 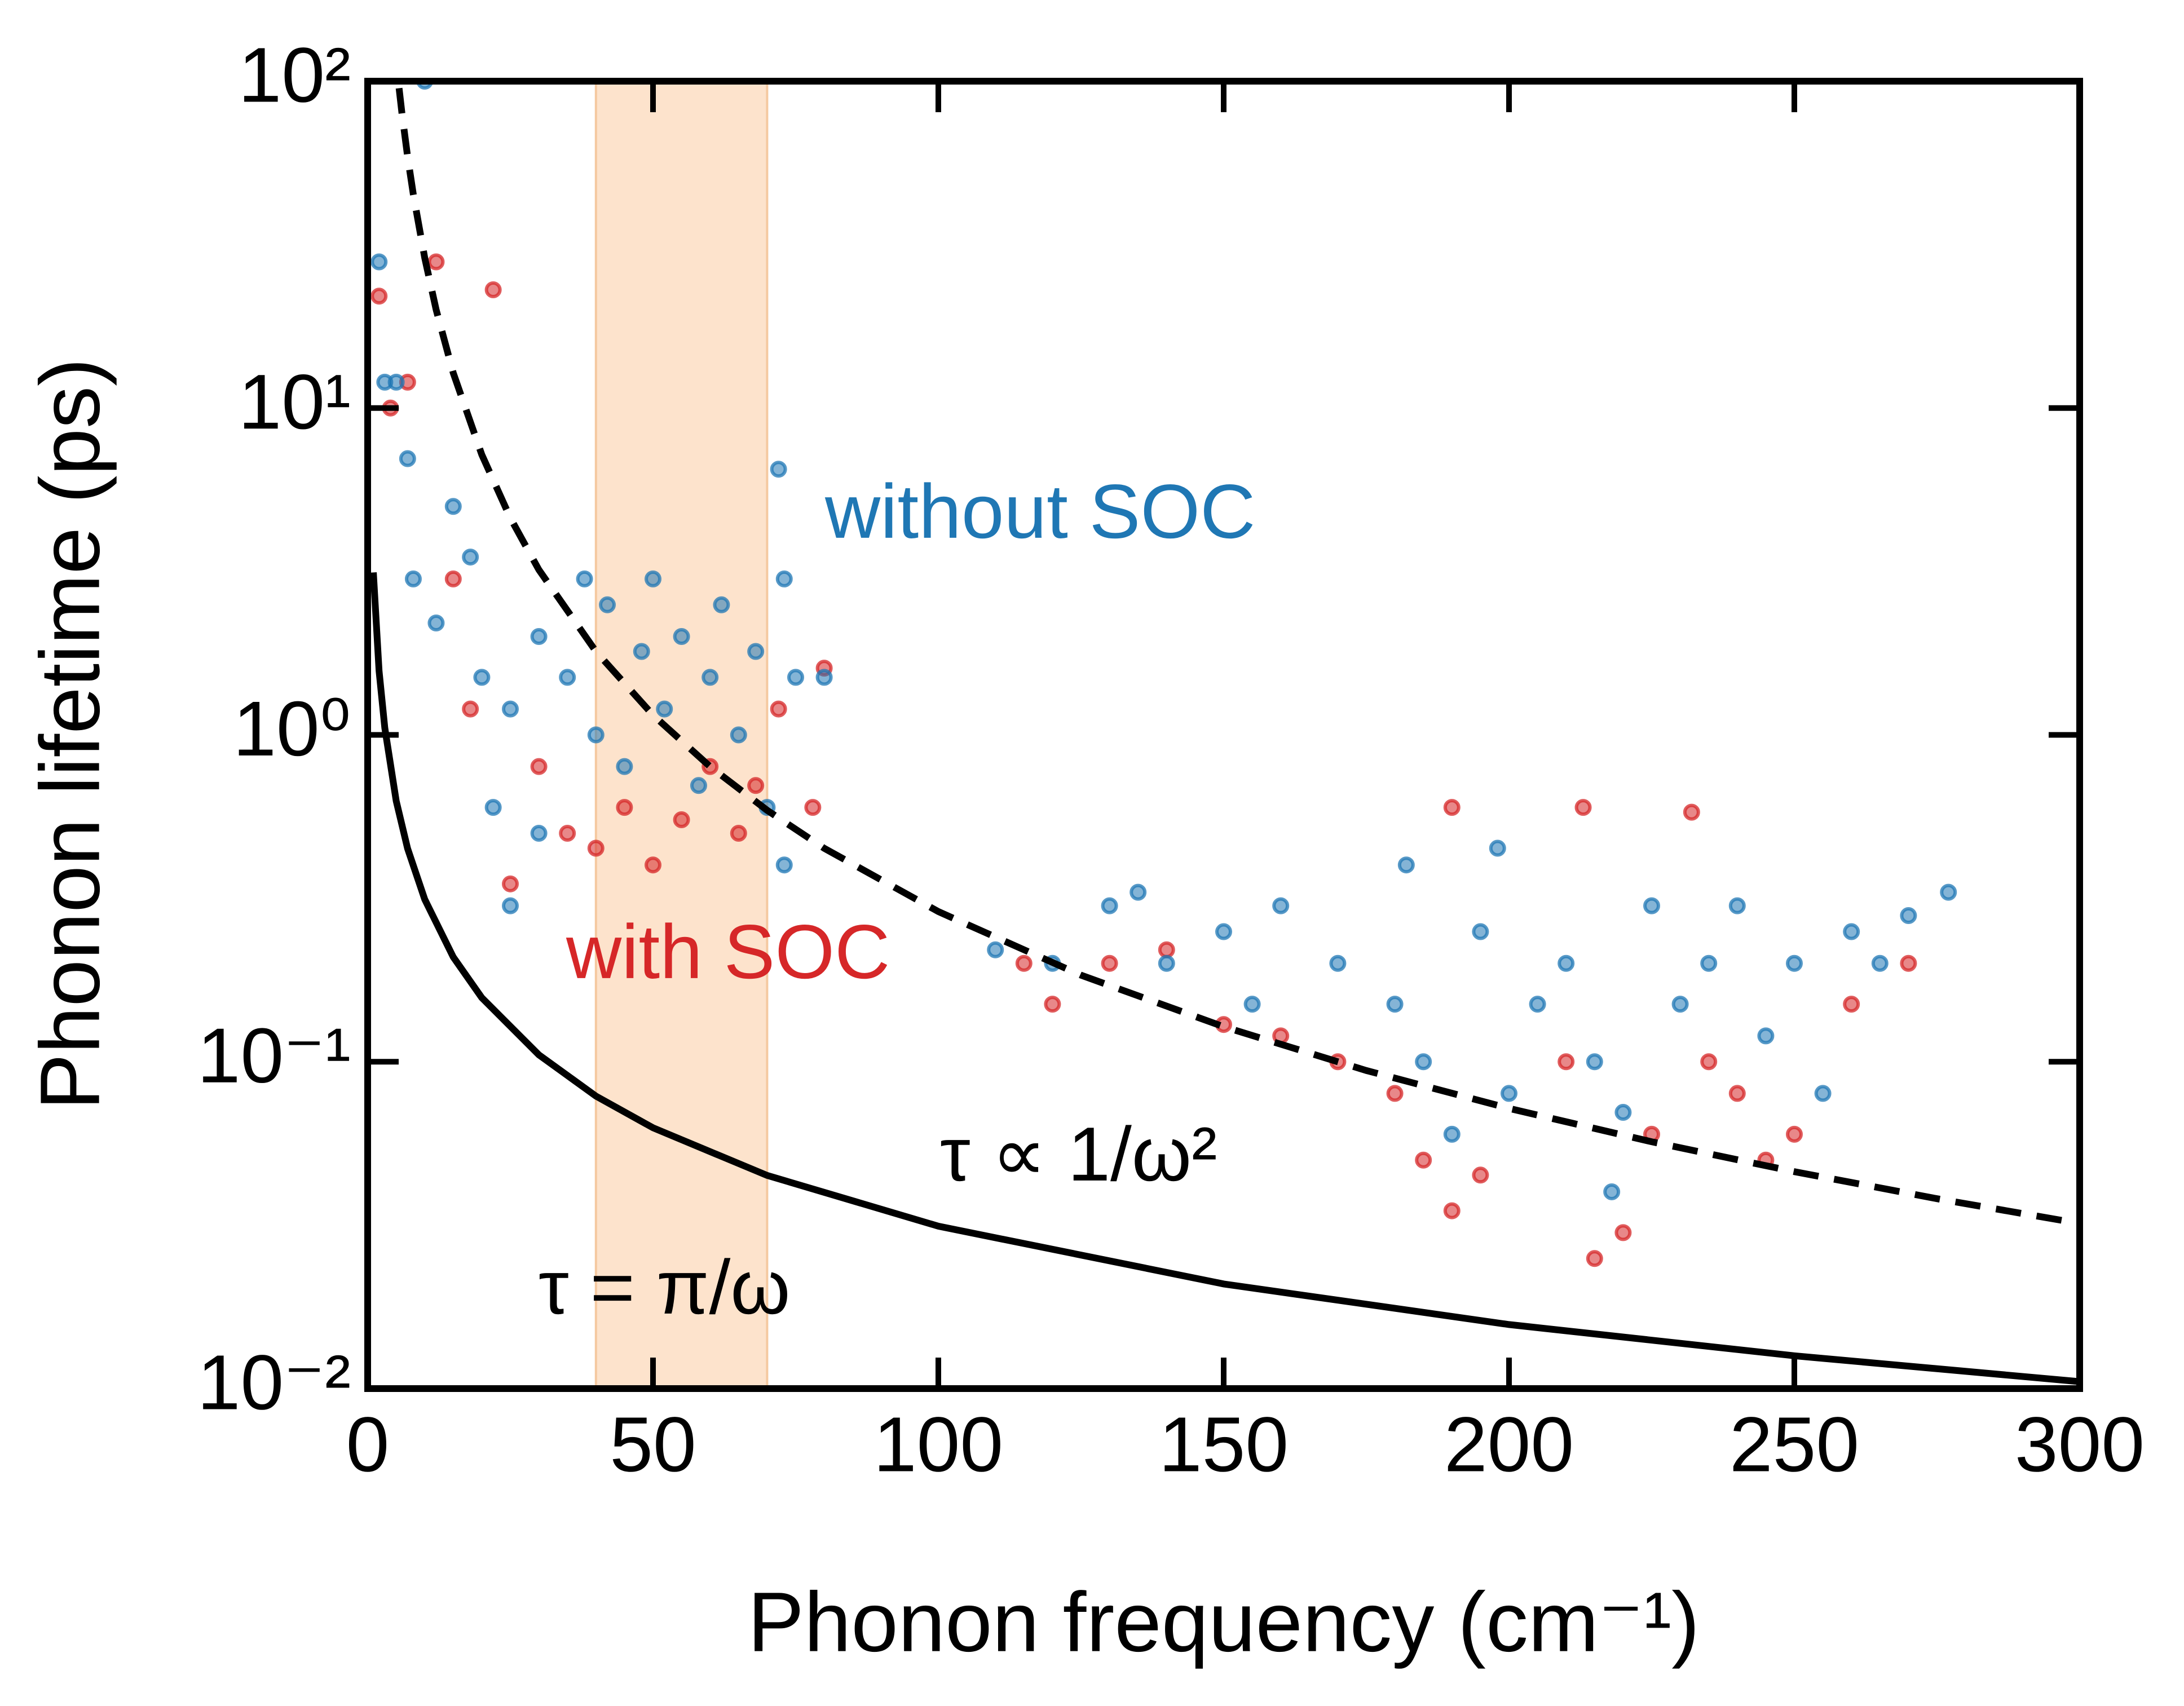 I want to click on y-tick-label: 10⁰, so click(x=292, y=729).